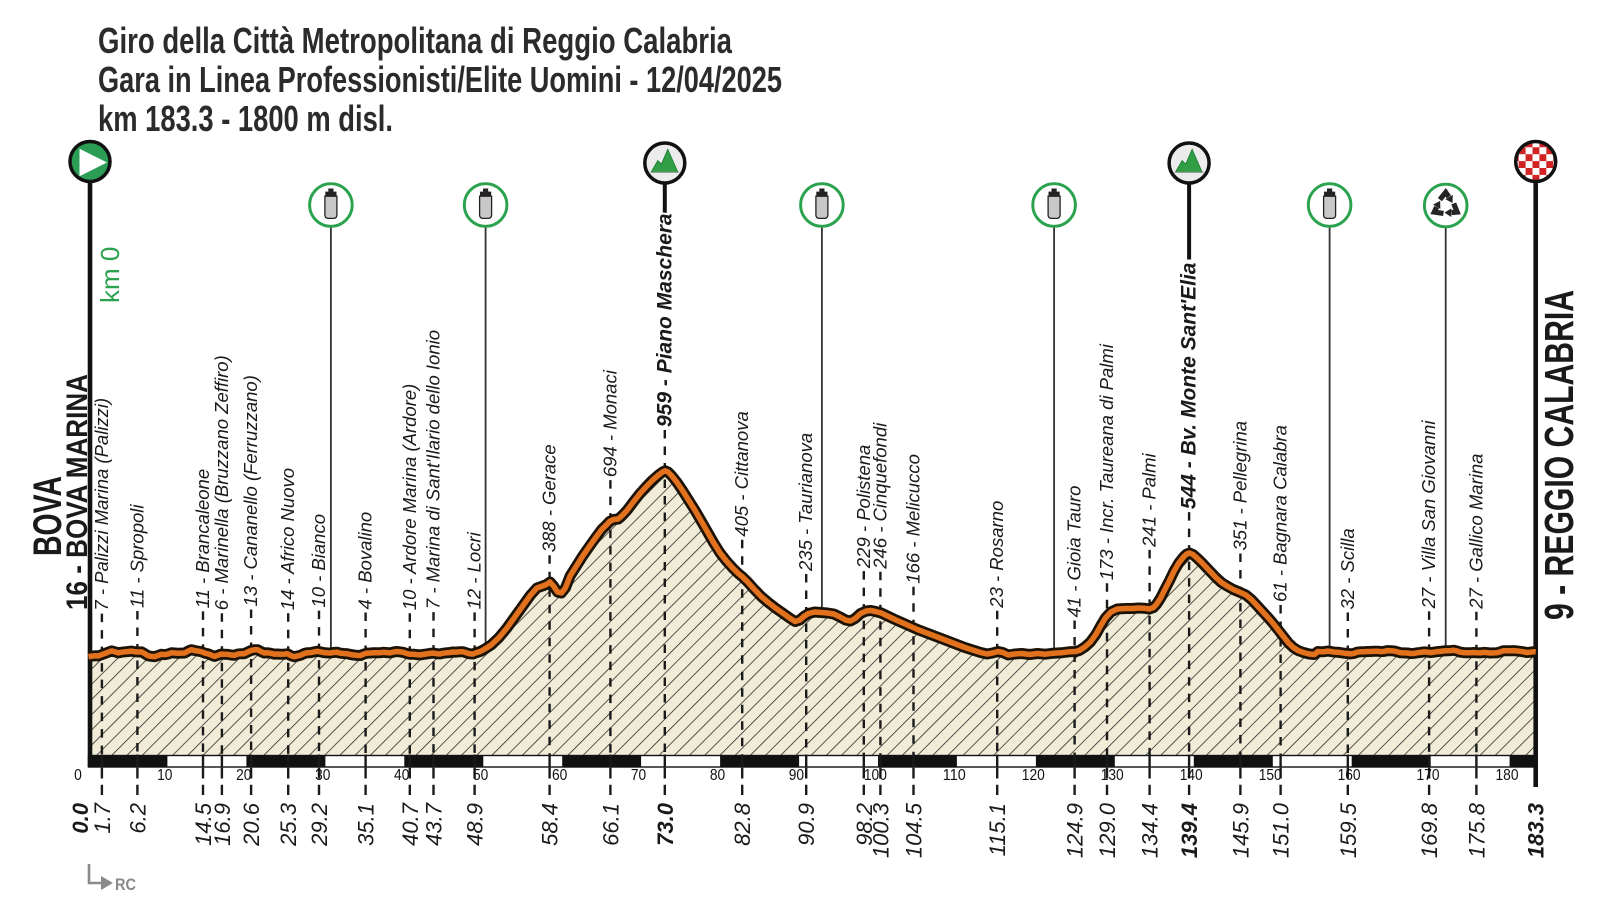  Describe the element at coordinates (101, 504) in the screenshot. I see `svg-text: 7 - Palizzi Marina (Palizzi)` at that location.